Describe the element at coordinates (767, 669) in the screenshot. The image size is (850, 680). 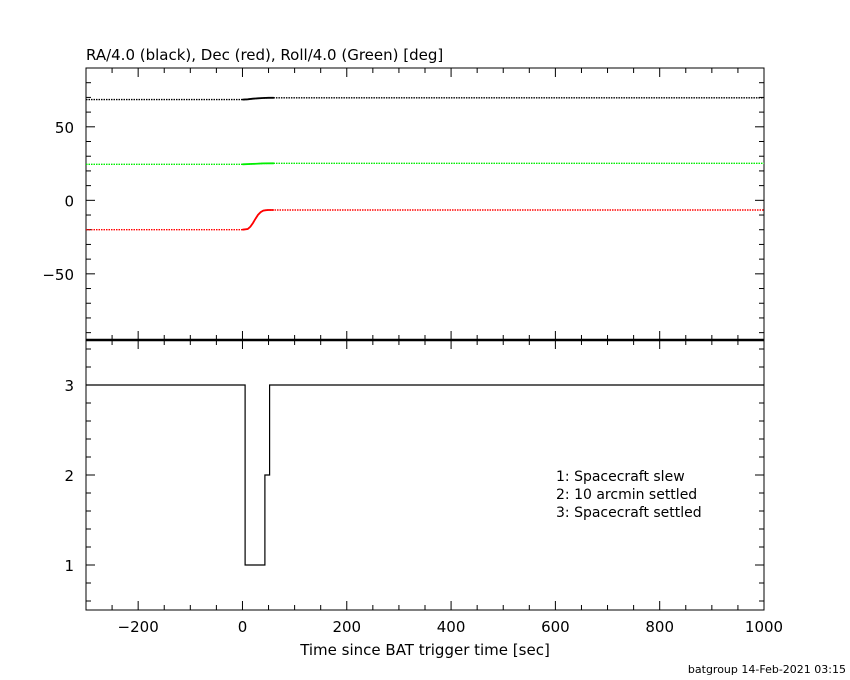
I see `footer-stamp: batgroup 14-Feb-2021 03:15` at that location.